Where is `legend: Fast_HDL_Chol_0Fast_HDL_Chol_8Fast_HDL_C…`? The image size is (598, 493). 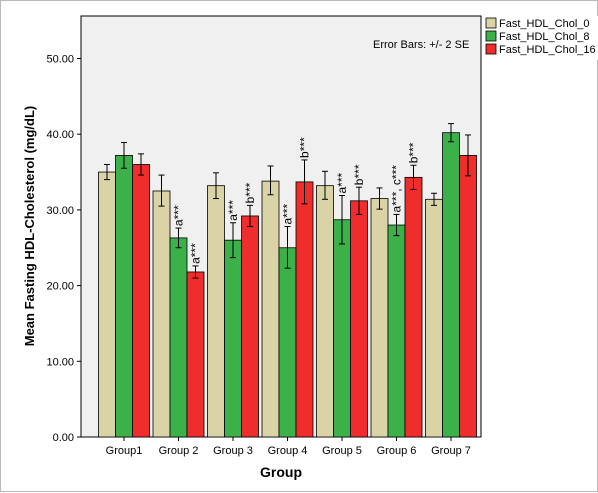
legend: Fast_HDL_Chol_0Fast_HDL_Chol_8Fast_HDL_C… is located at coordinates (541, 38).